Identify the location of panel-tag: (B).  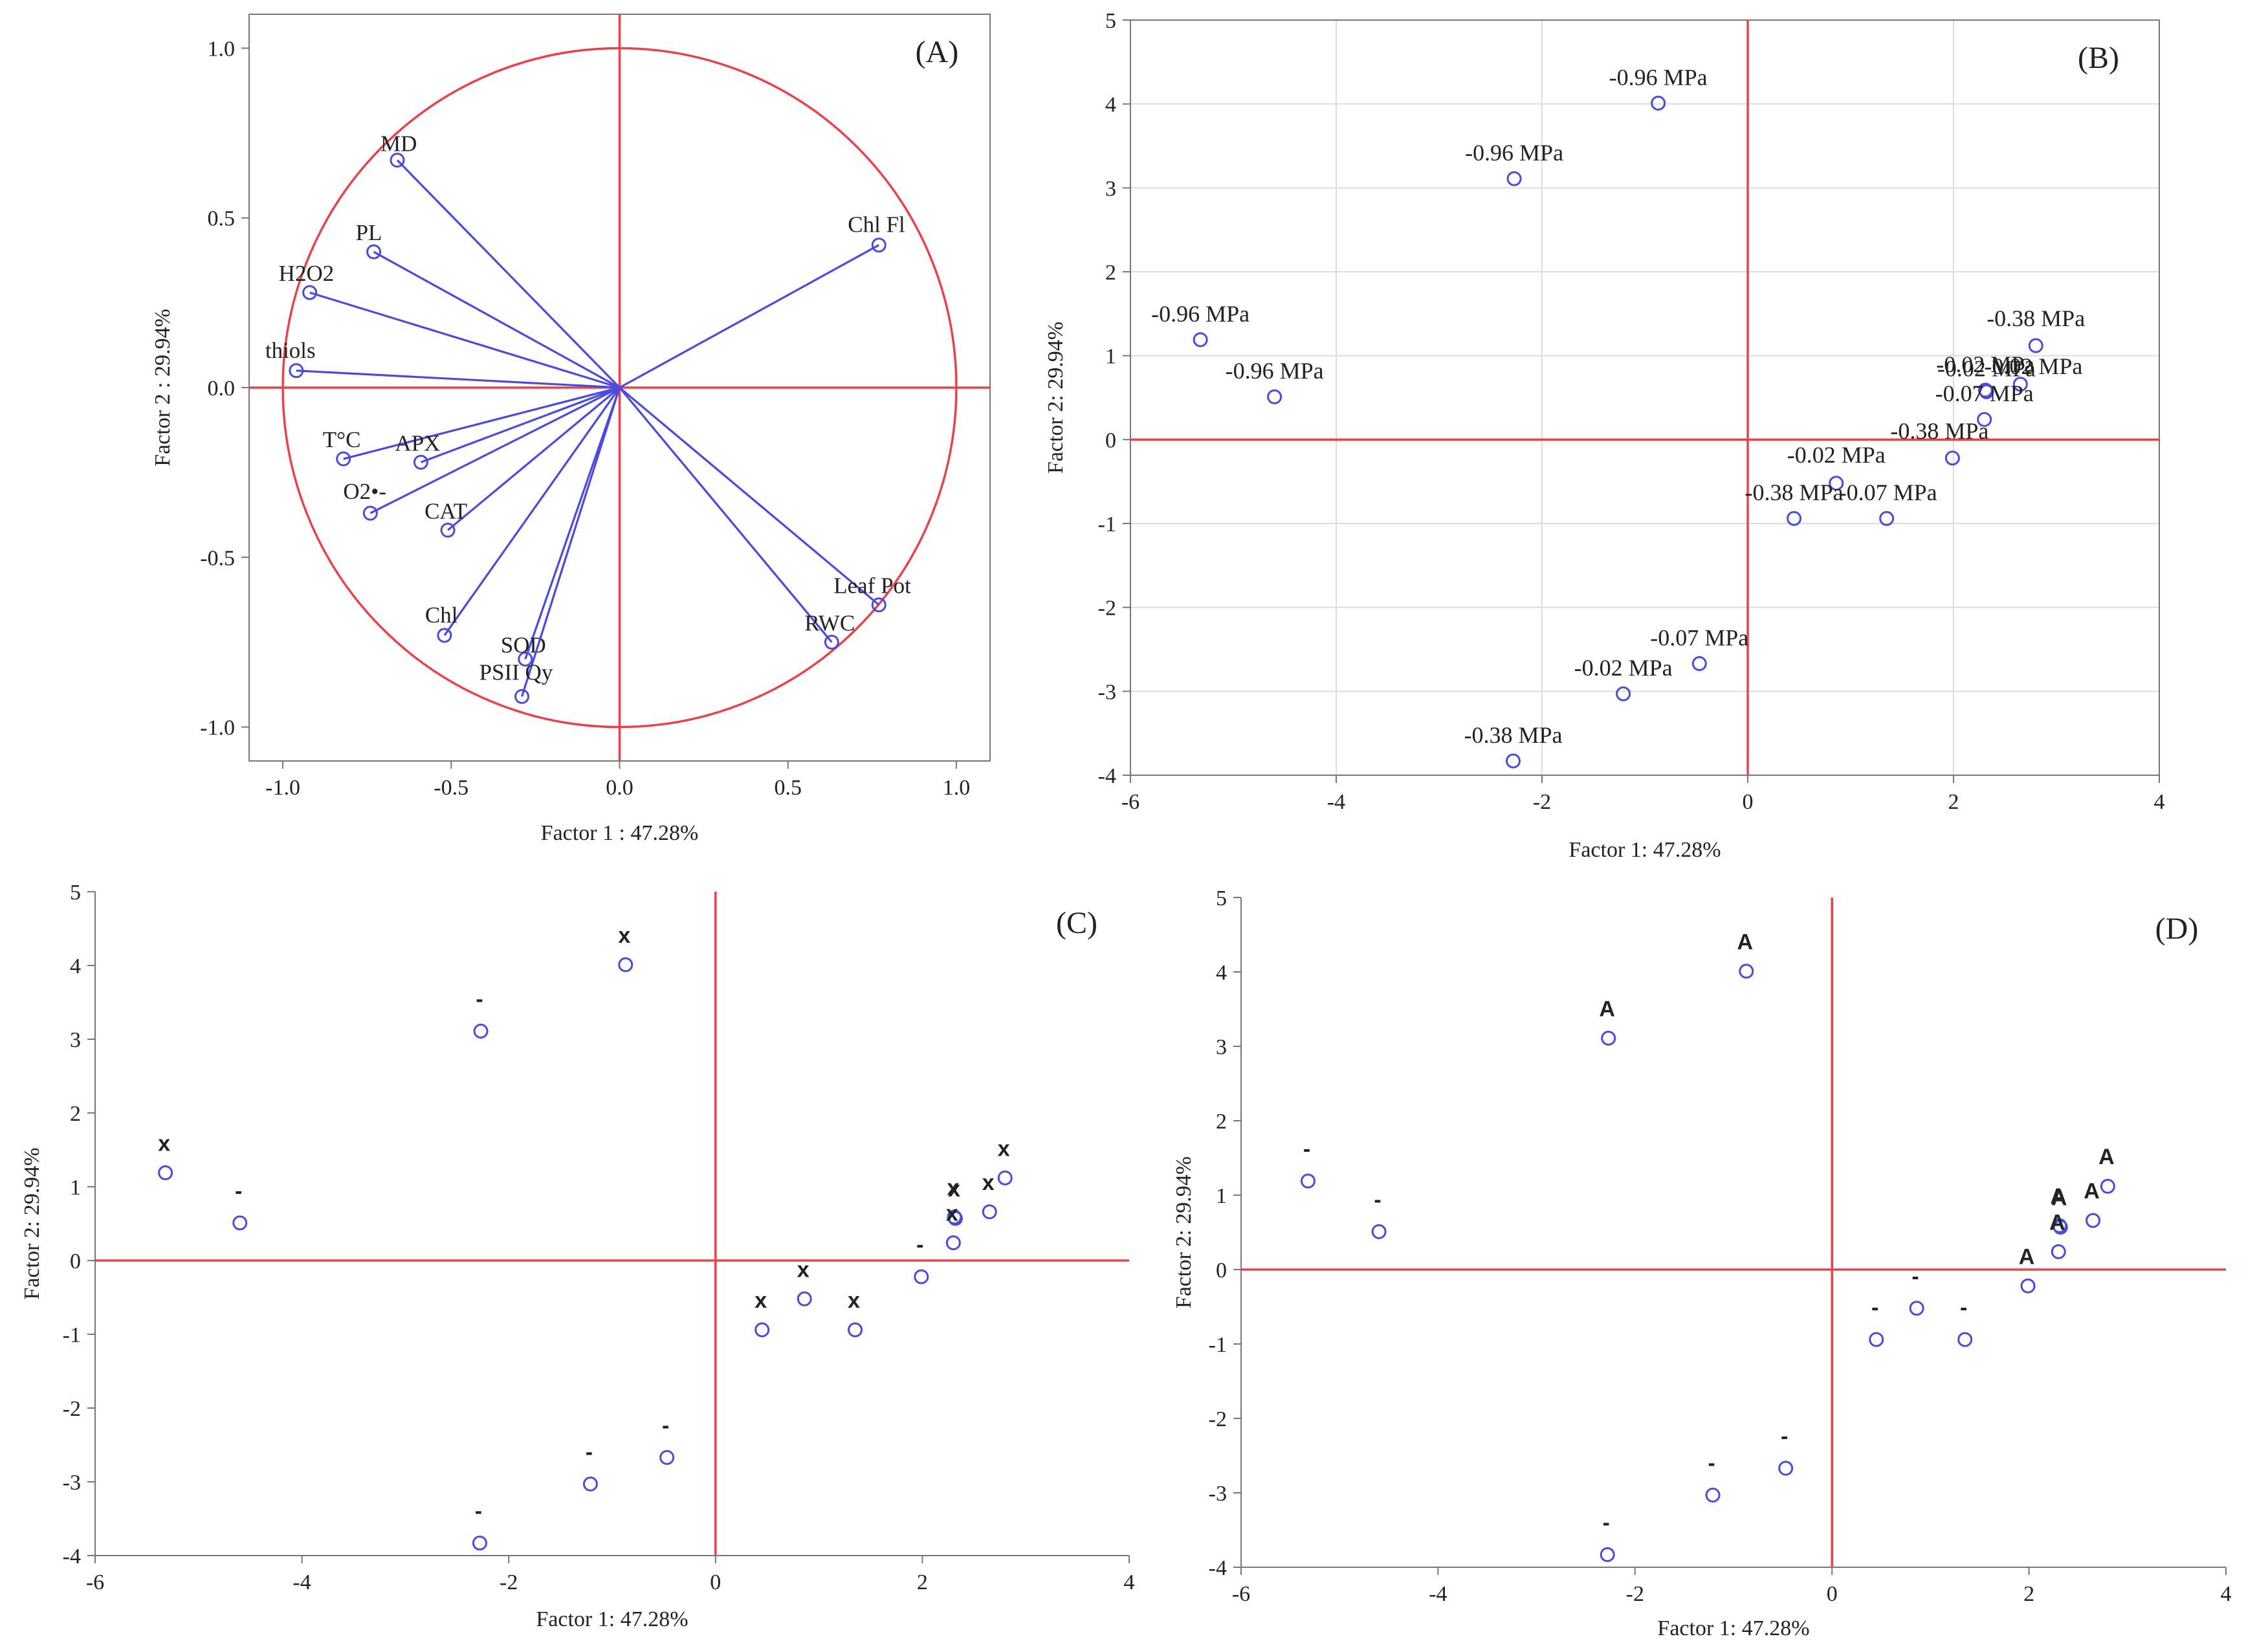
(2098, 58).